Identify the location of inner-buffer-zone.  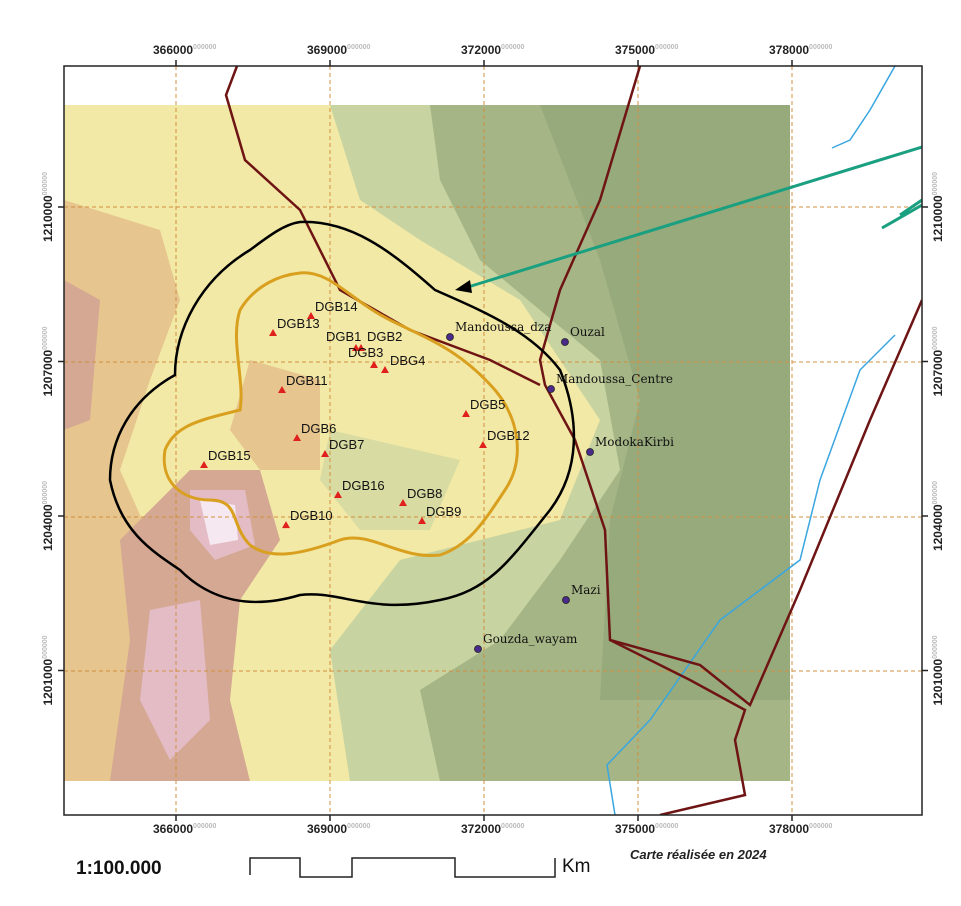
(340, 414).